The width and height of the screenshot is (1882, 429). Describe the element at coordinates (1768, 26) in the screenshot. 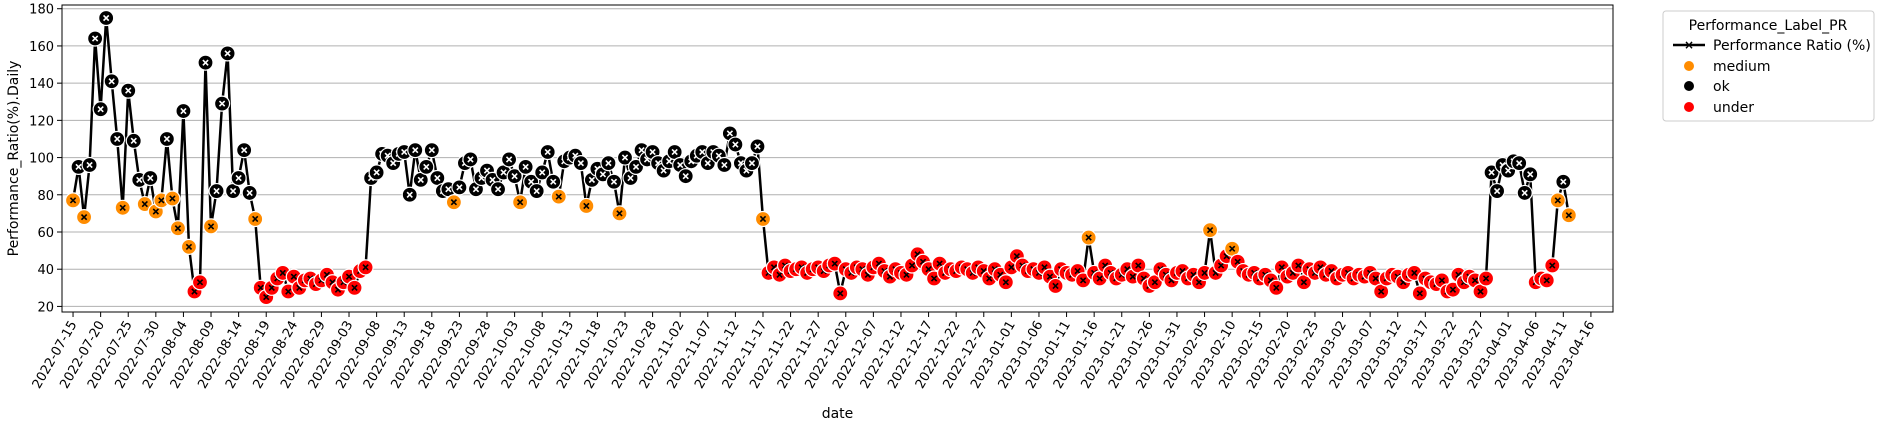

I see `legend-title: Performance_Label_PR` at that location.